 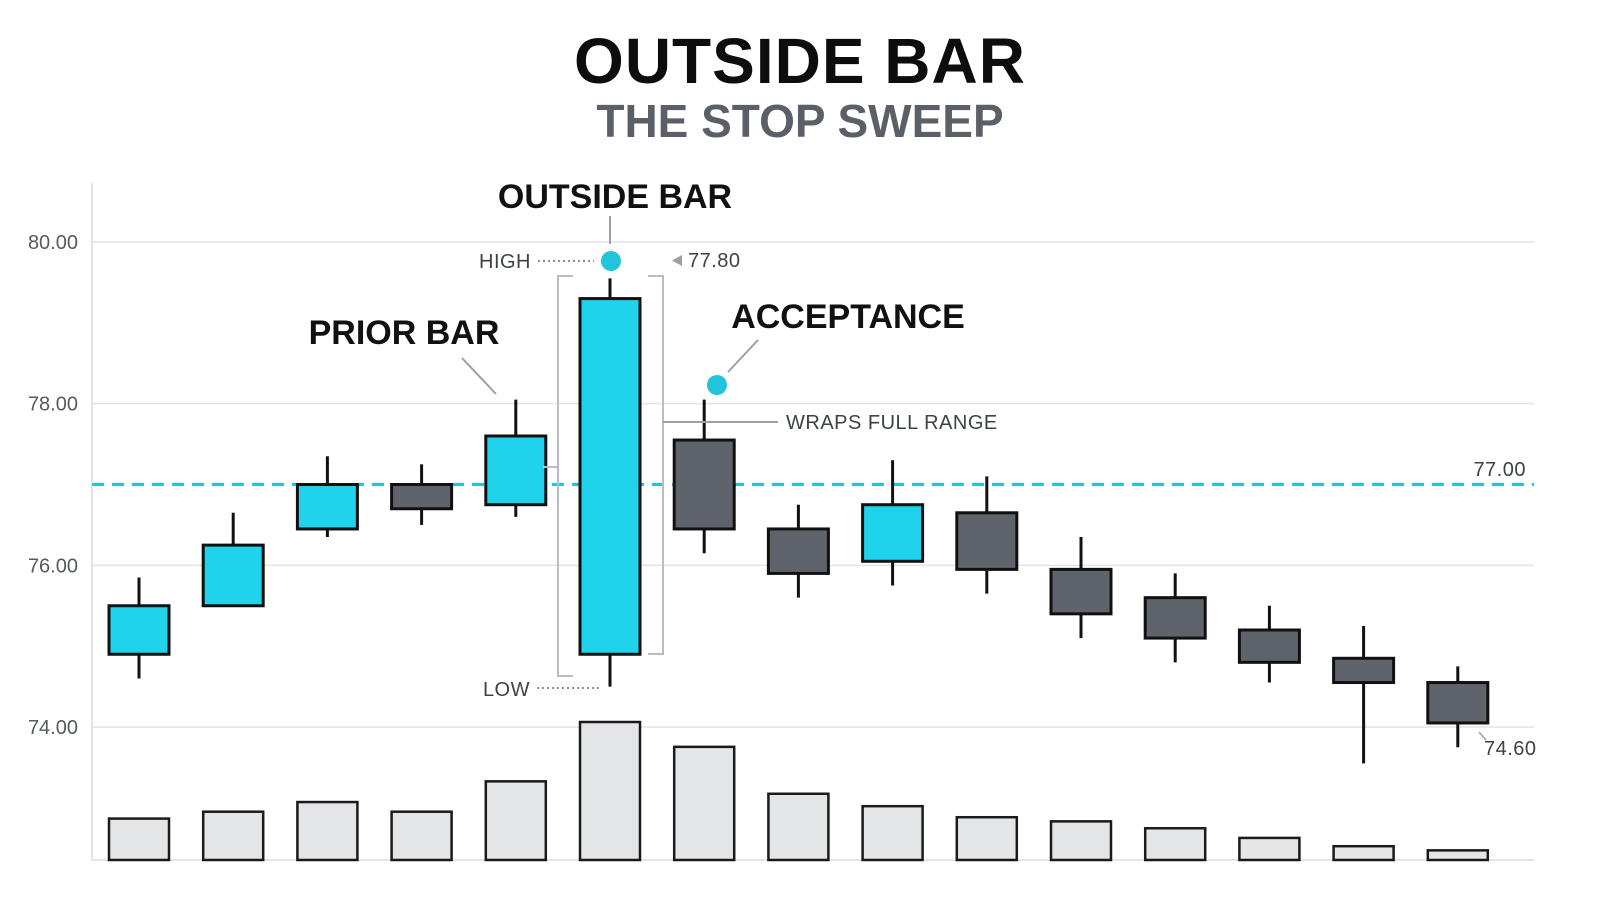 I want to click on range-bracket-right, so click(x=656, y=465).